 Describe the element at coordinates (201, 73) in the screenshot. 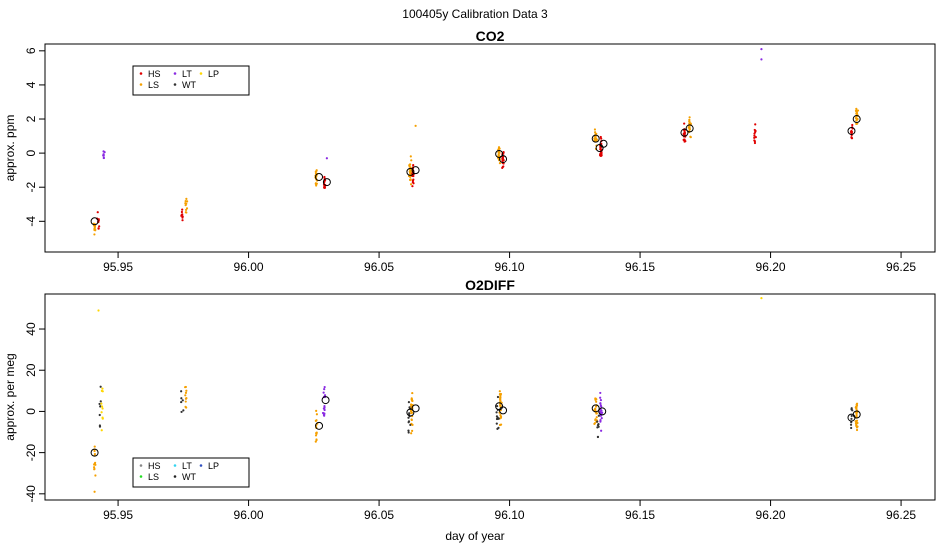

I see `legend-marker-lp` at that location.